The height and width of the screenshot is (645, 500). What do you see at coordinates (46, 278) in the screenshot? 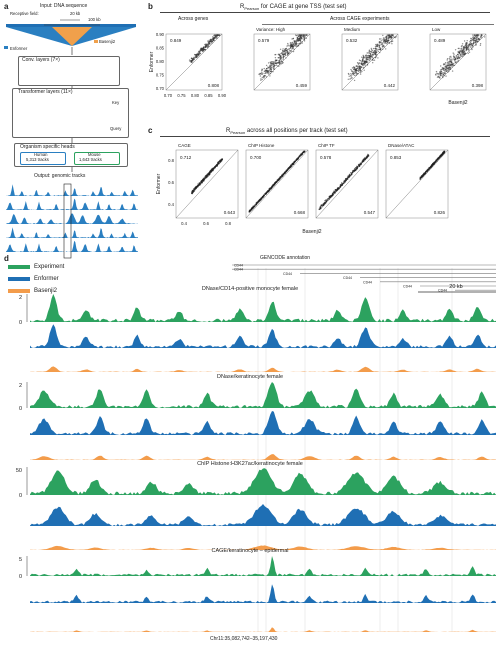
I see `legend-label: Enformer` at bounding box center [46, 278].